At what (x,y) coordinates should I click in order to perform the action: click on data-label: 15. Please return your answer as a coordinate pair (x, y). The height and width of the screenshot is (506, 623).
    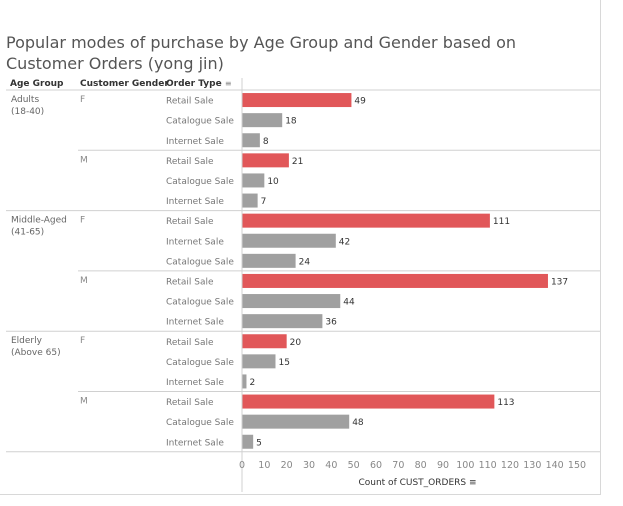
    Looking at the image, I should click on (283, 363).